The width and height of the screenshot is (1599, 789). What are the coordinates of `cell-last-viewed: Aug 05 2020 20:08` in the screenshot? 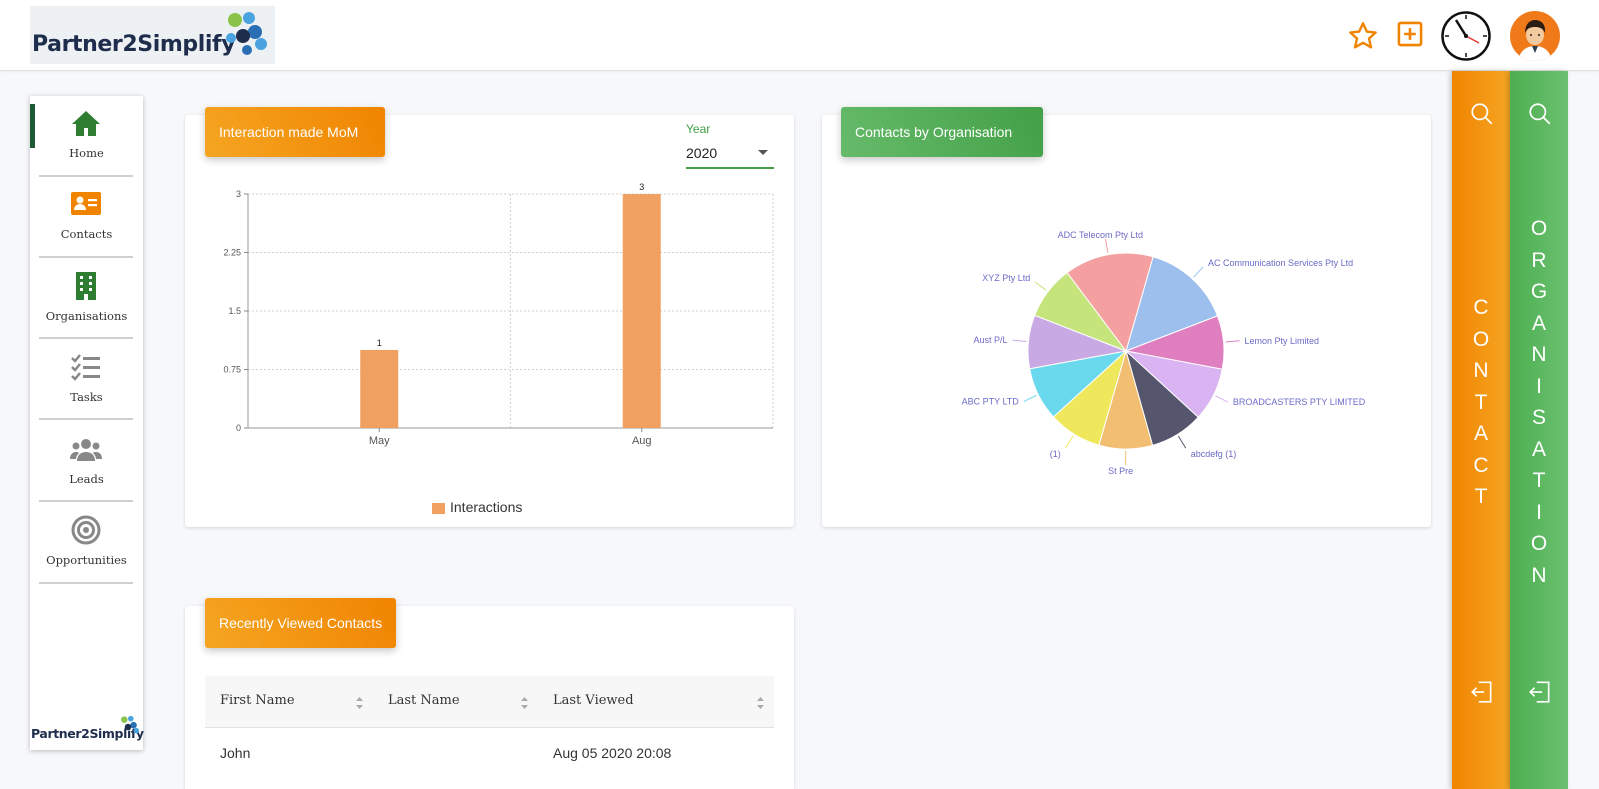 It's located at (612, 753).